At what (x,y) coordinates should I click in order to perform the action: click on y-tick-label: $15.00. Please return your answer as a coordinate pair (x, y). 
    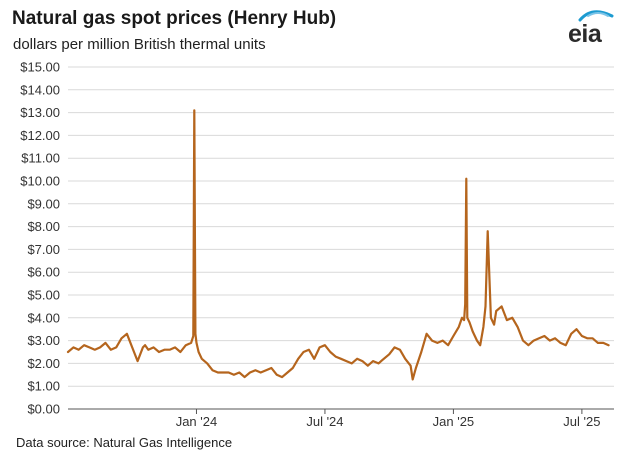
    Looking at the image, I should click on (40, 67).